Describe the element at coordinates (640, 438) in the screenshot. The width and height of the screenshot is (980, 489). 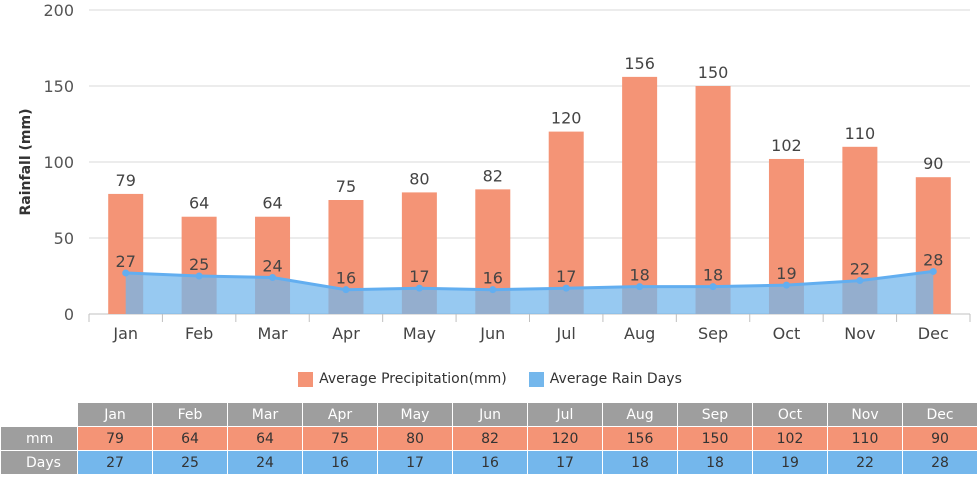
I see `table-cell: 156` at that location.